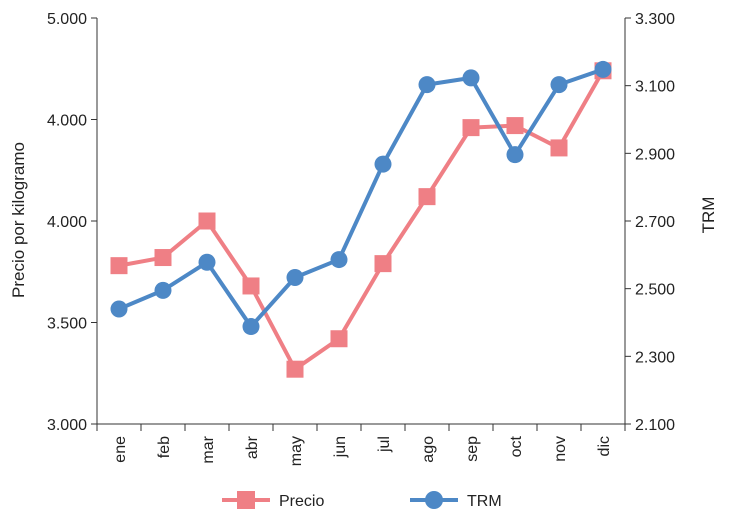 This screenshot has height=516, width=730. I want to click on x-tick-label: oct, so click(516, 446).